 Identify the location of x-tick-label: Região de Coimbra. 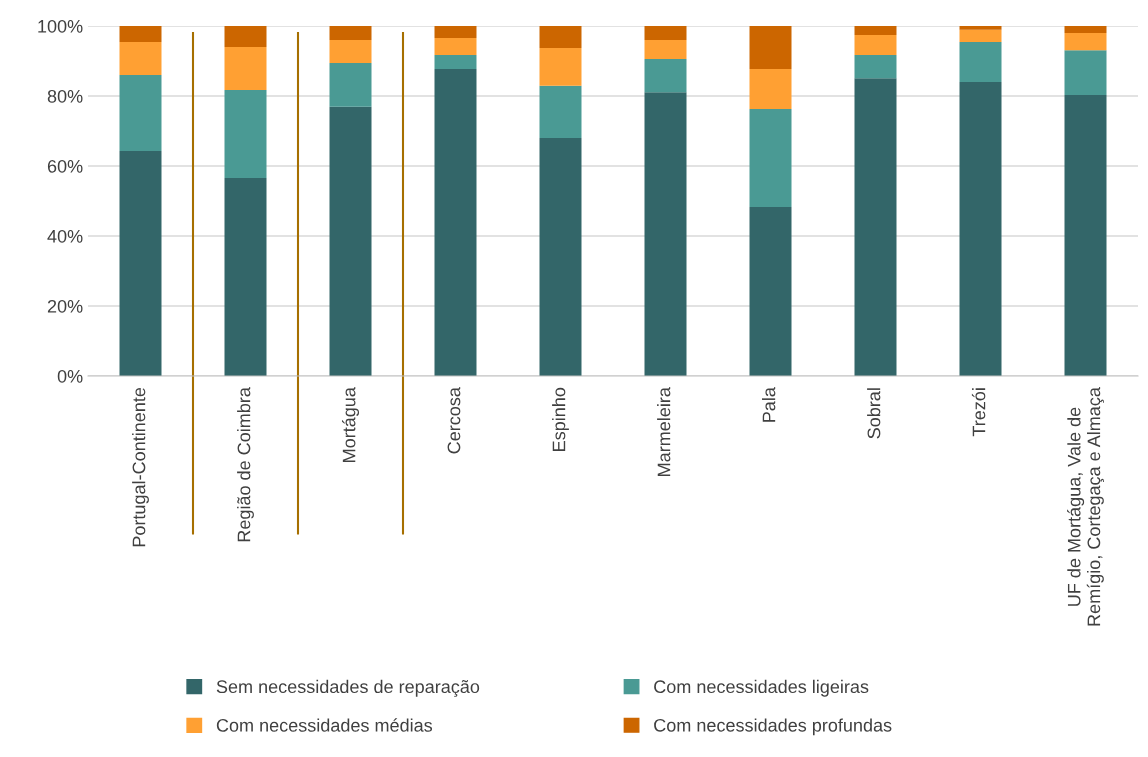
(245, 464).